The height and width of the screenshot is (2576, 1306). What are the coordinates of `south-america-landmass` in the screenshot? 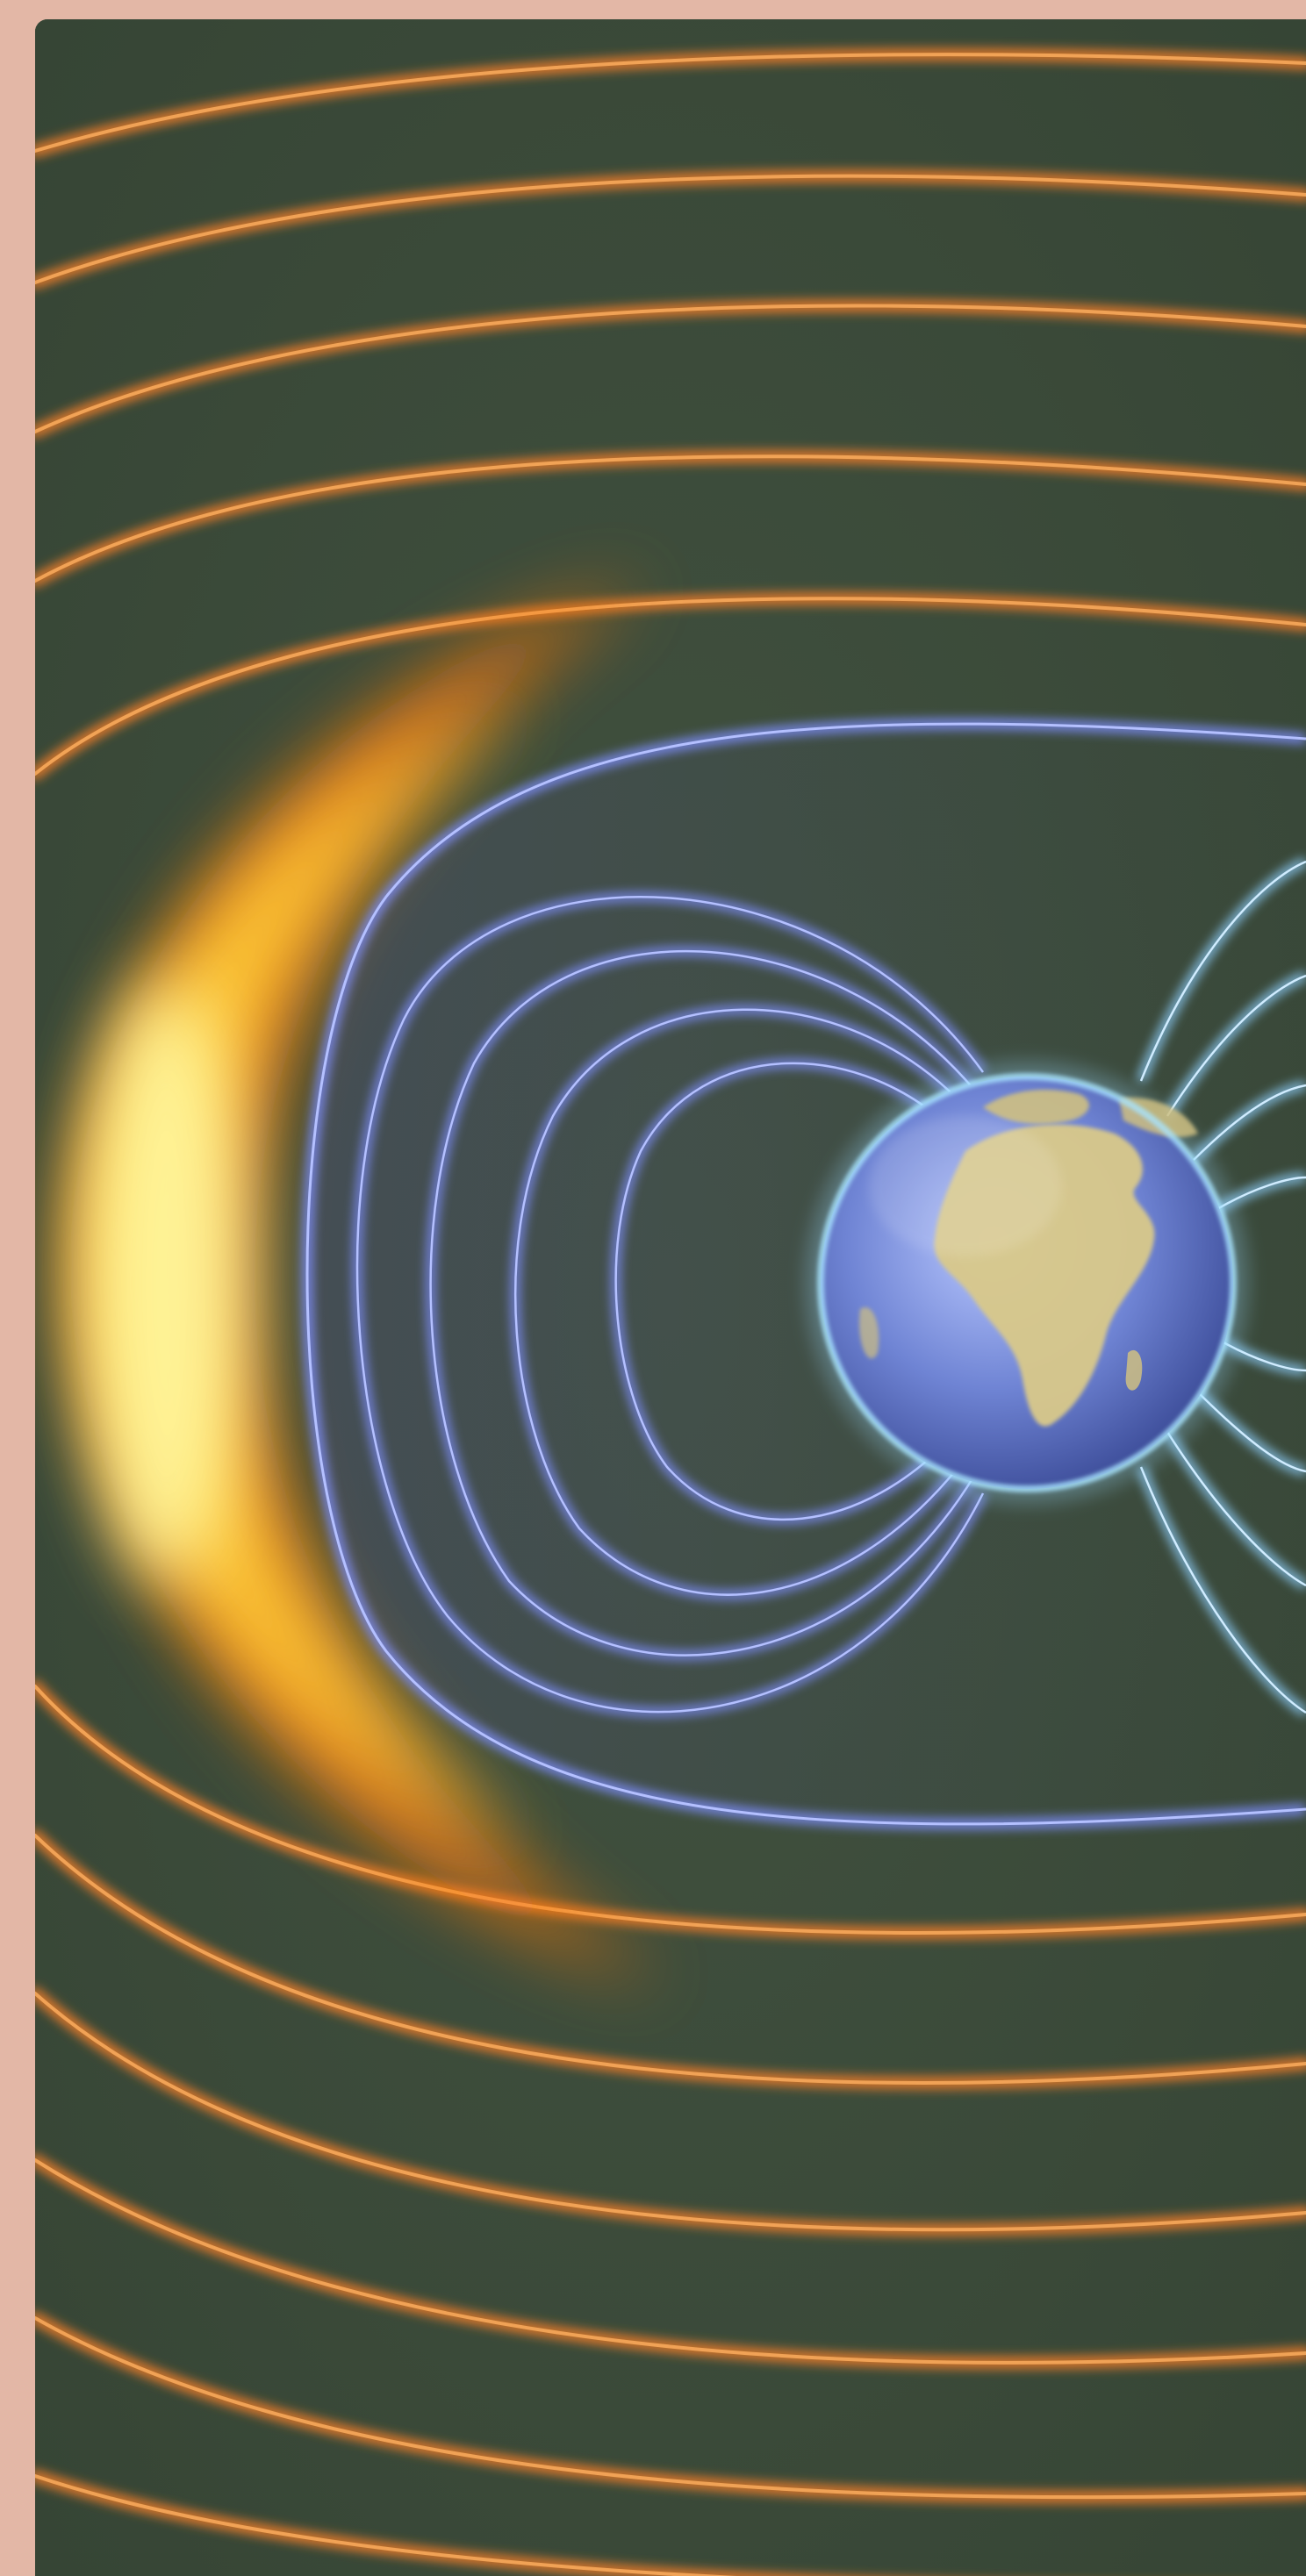 It's located at (869, 1333).